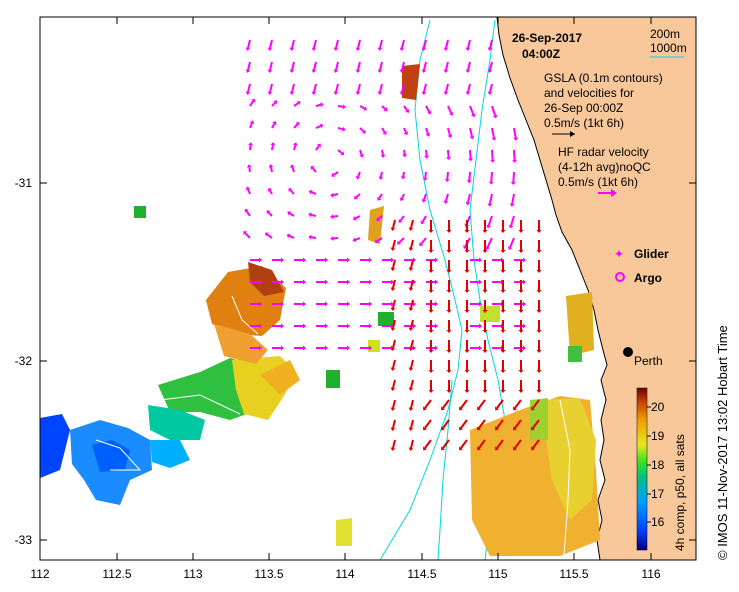 Image resolution: width=739 pixels, height=592 pixels. What do you see at coordinates (619, 254) in the screenshot?
I see `glider-marker-icon: ✦` at bounding box center [619, 254].